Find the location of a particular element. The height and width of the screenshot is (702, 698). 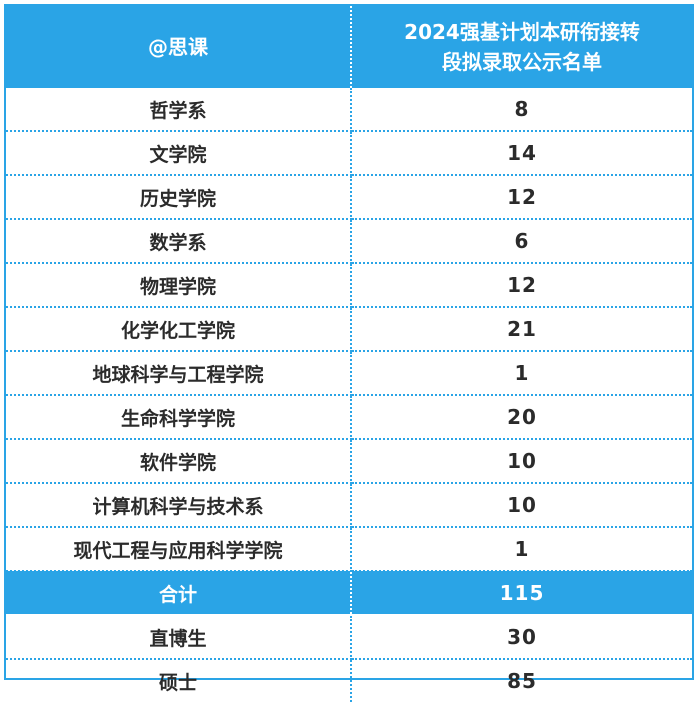

table-row: 现代工程与应用科学学院 1 is located at coordinates (349, 549).